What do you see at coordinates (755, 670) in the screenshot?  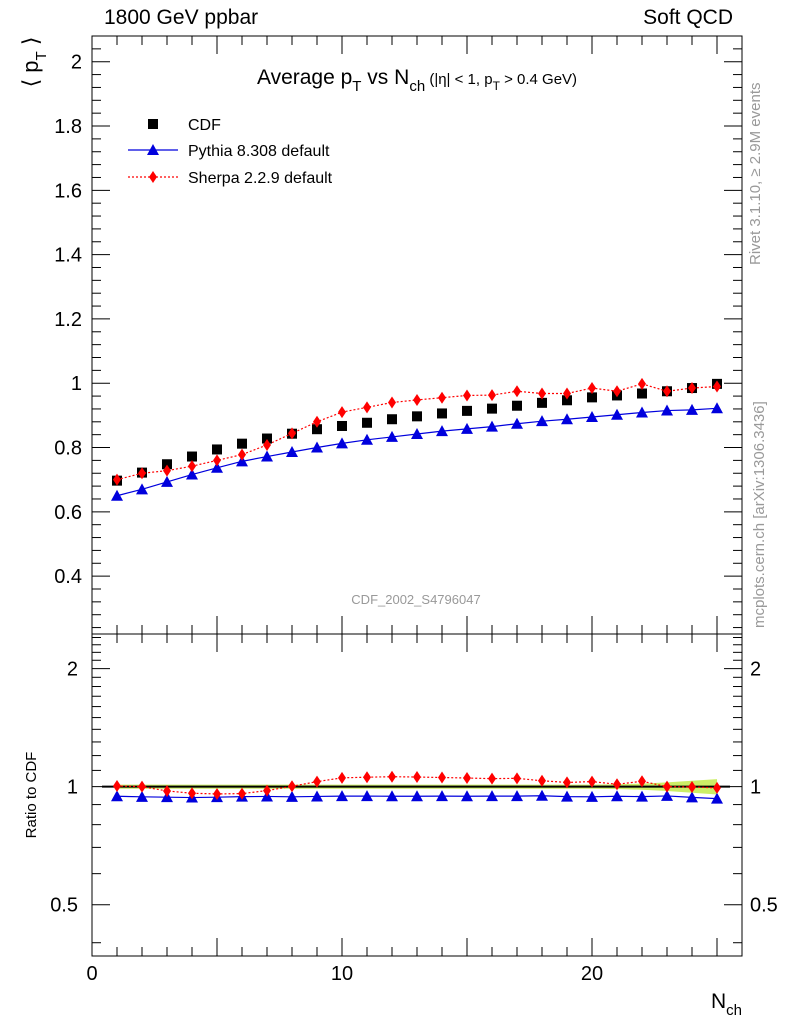 I see `ratio-y-tick-label-right: 2` at bounding box center [755, 670].